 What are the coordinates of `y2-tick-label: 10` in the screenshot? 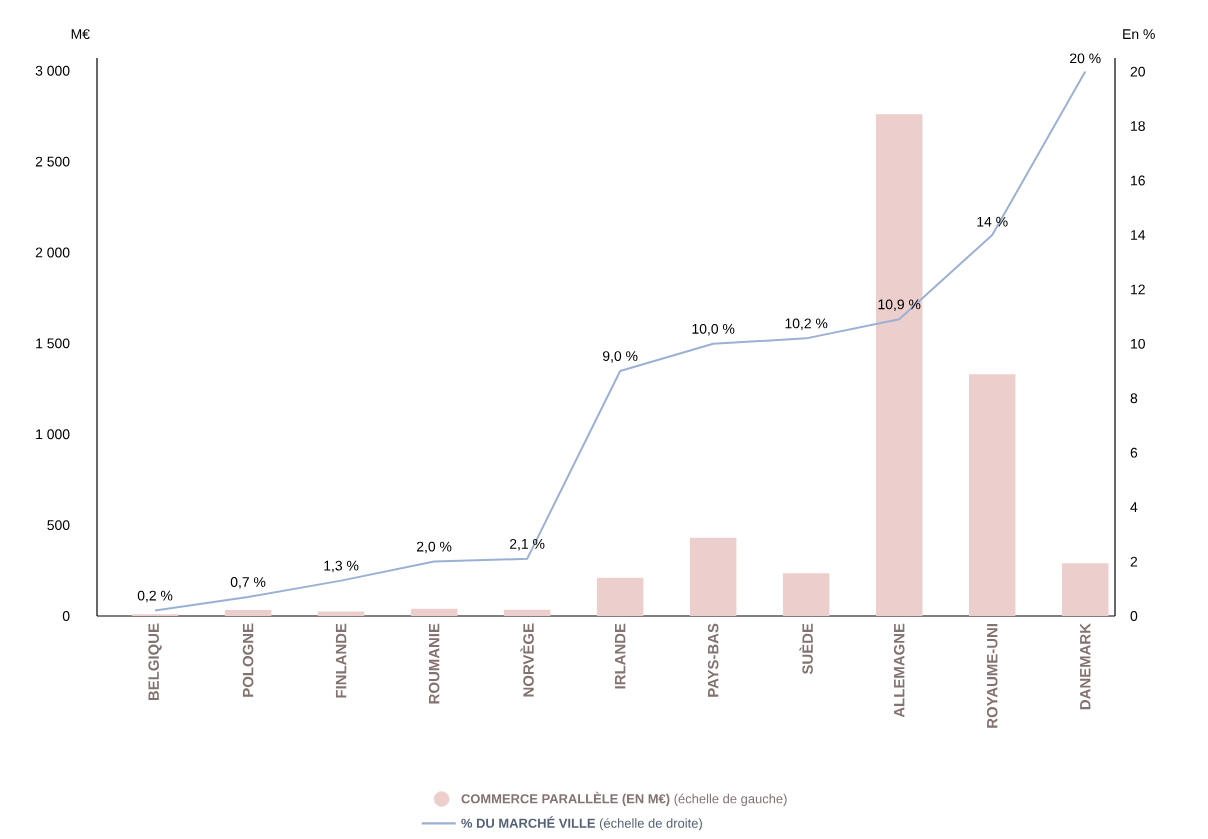 It's located at (1138, 344).